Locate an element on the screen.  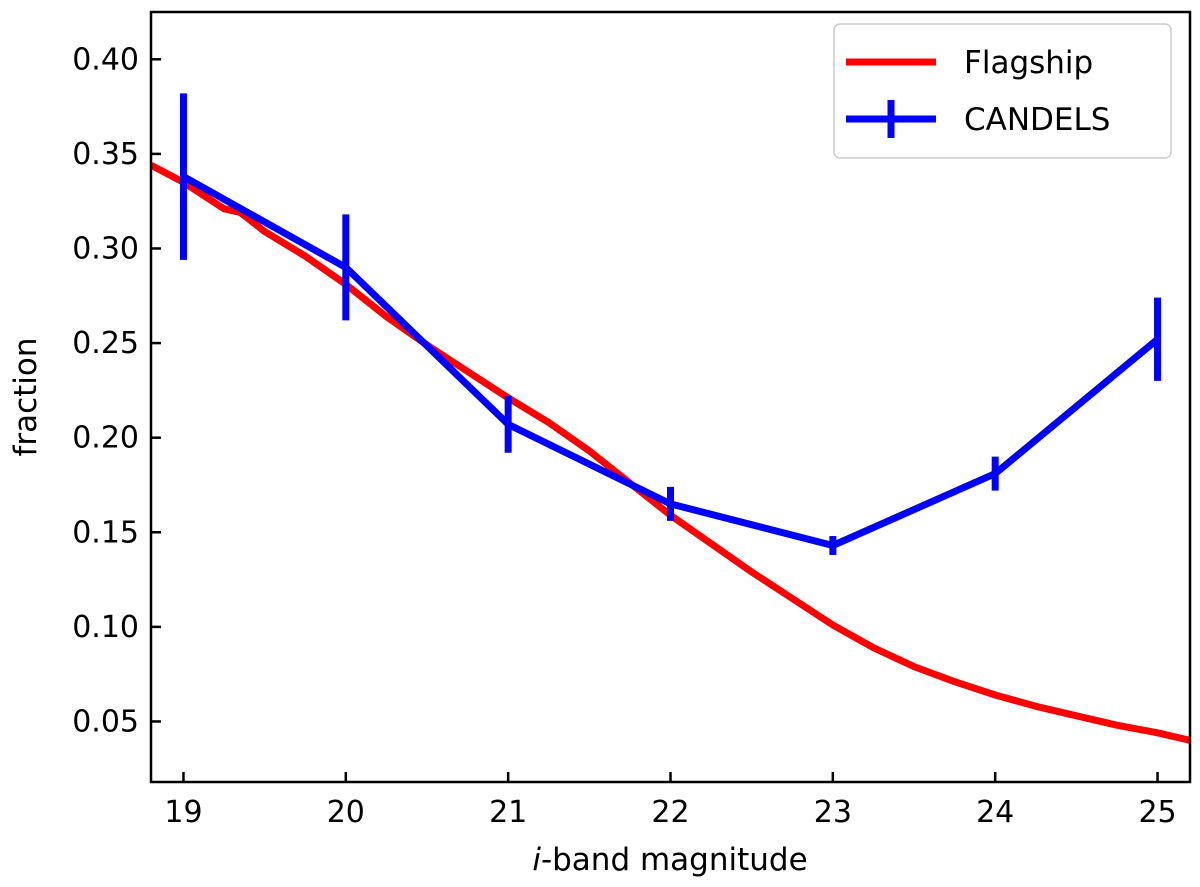
legend-label-flagship: Flagship is located at coordinates (1028, 63).